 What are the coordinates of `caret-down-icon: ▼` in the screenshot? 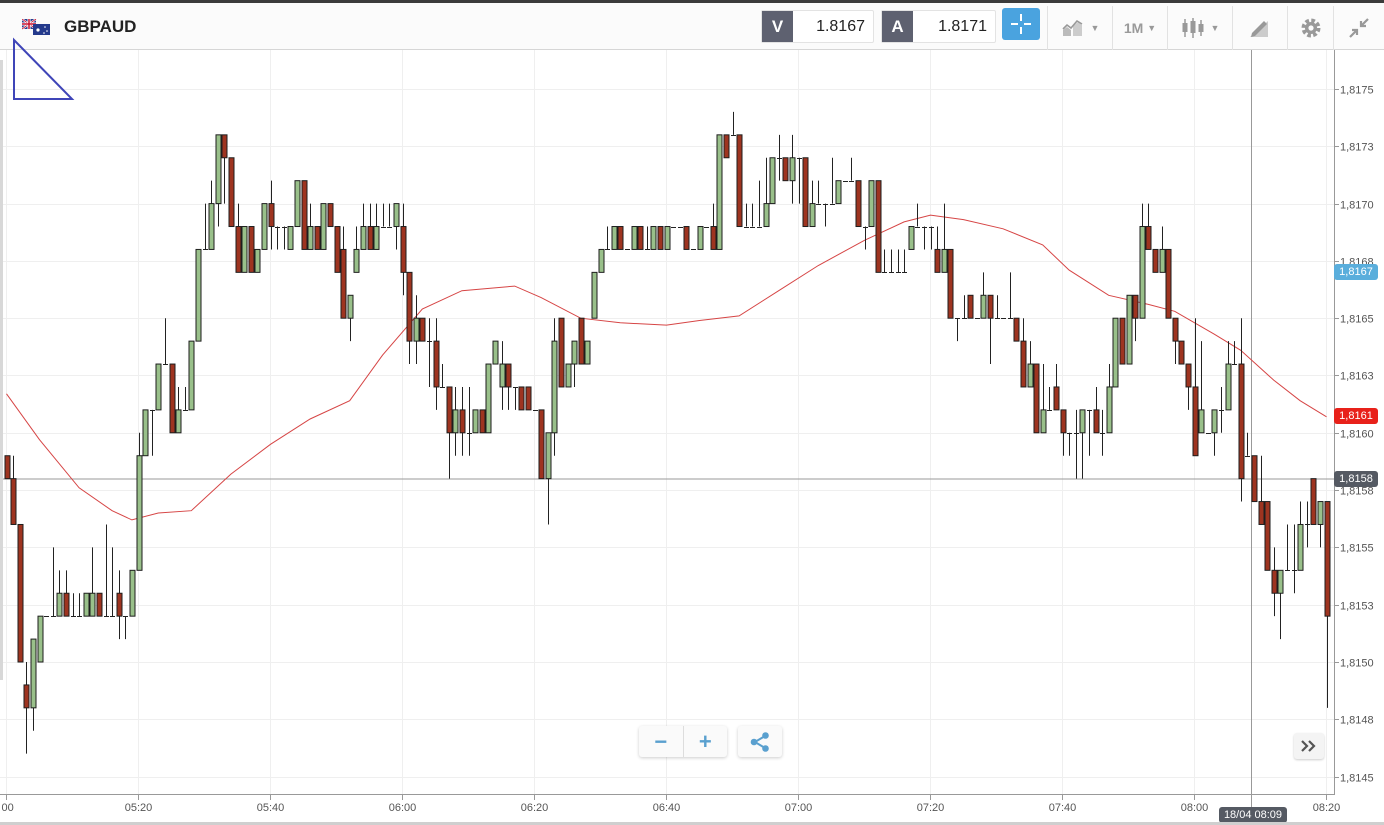 It's located at (1095, 28).